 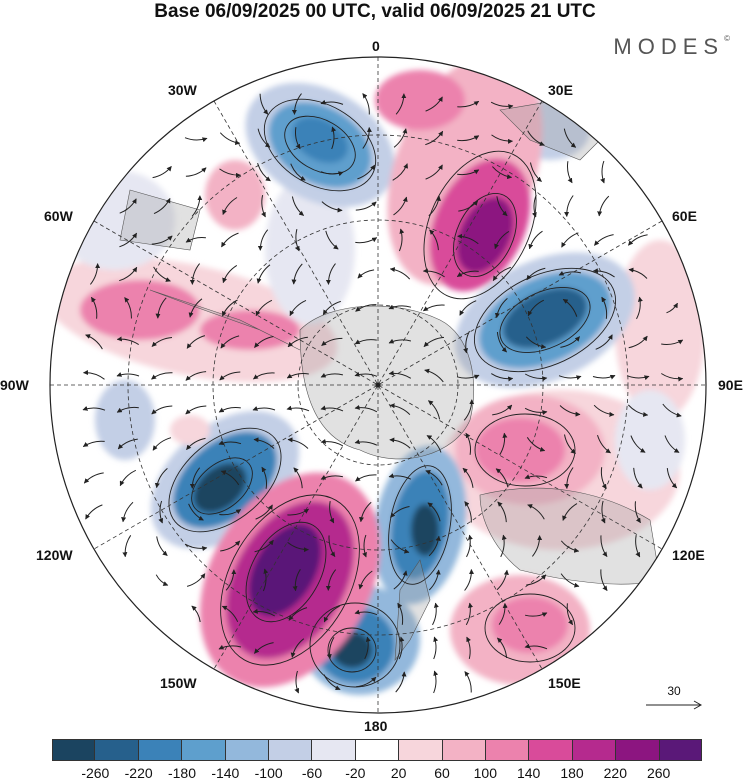 What do you see at coordinates (669, 46) in the screenshot?
I see `brand-text: MODES` at bounding box center [669, 46].